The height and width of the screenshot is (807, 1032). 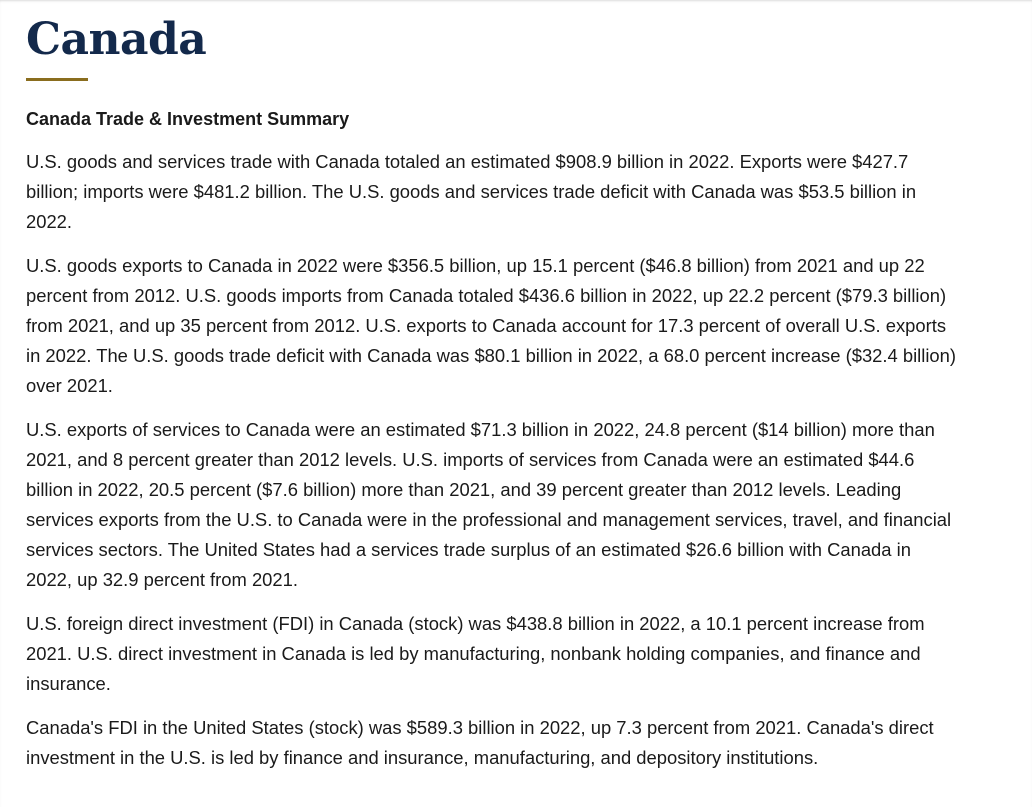 What do you see at coordinates (57, 79) in the screenshot?
I see `title-underline-rule` at bounding box center [57, 79].